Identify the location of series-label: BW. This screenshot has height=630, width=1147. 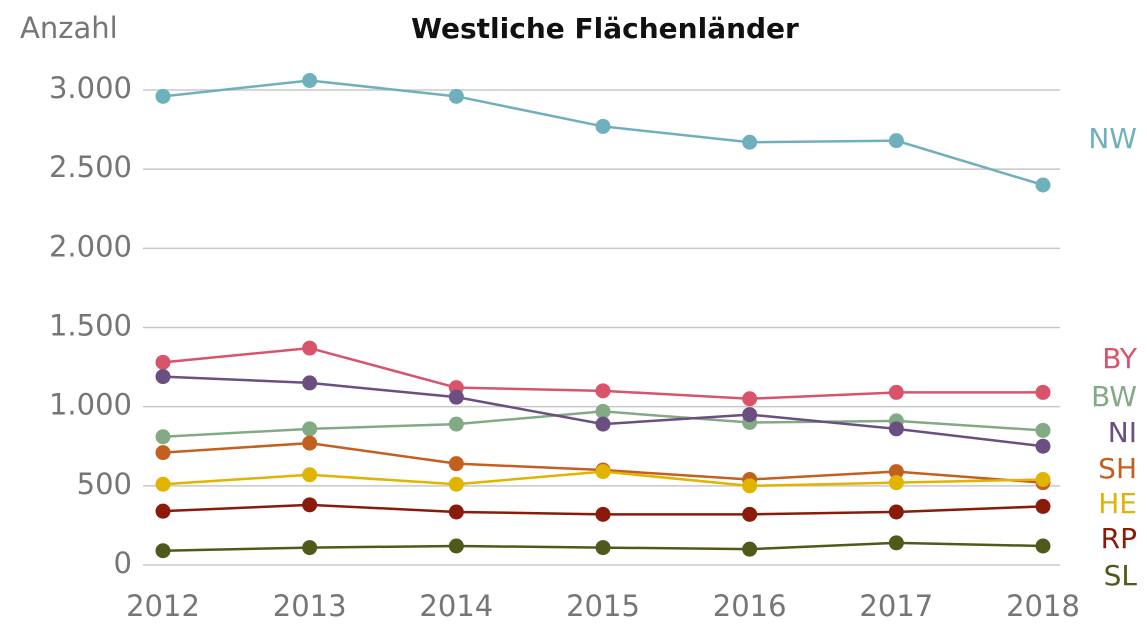
(1114, 396).